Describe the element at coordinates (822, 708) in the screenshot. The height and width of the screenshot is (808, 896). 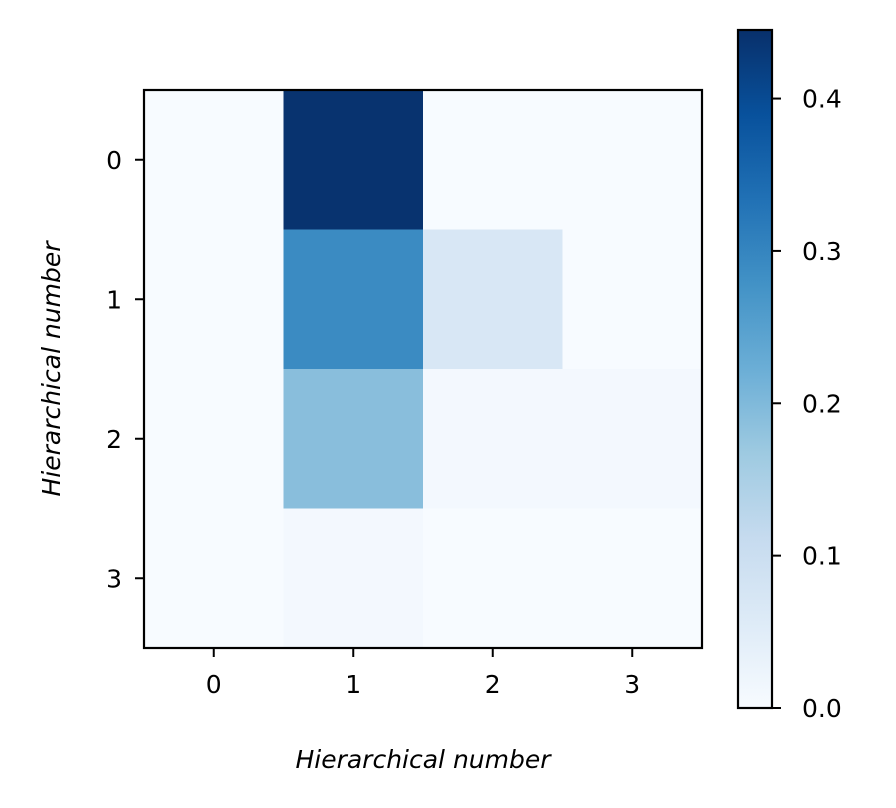
I see `colorbar-tick-label: 0.0` at that location.